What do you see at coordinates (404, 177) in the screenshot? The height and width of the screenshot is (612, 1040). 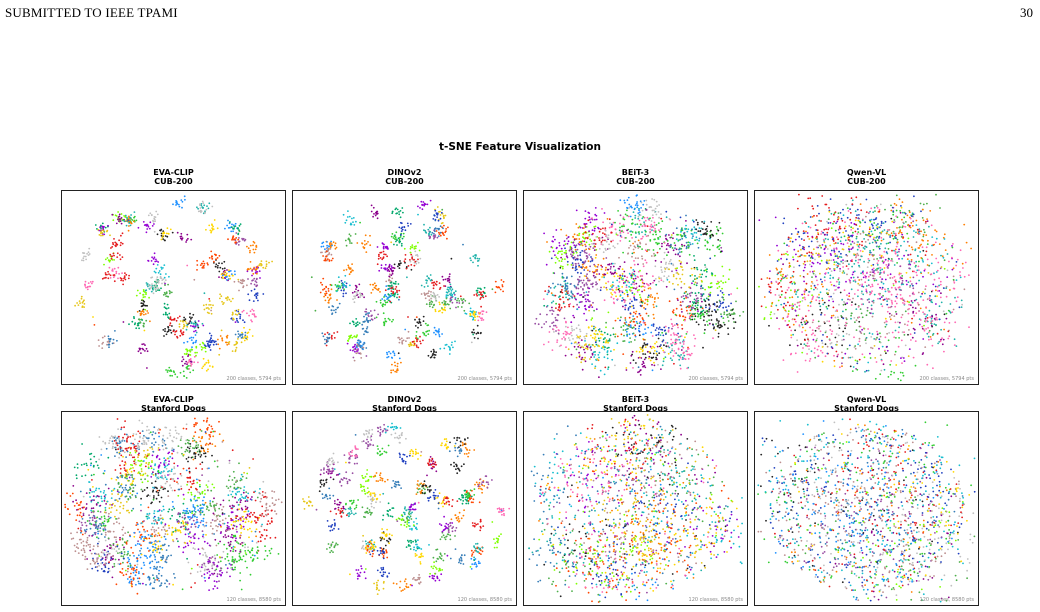 I see `panel-title: DINOv2 CUB-200` at bounding box center [404, 177].